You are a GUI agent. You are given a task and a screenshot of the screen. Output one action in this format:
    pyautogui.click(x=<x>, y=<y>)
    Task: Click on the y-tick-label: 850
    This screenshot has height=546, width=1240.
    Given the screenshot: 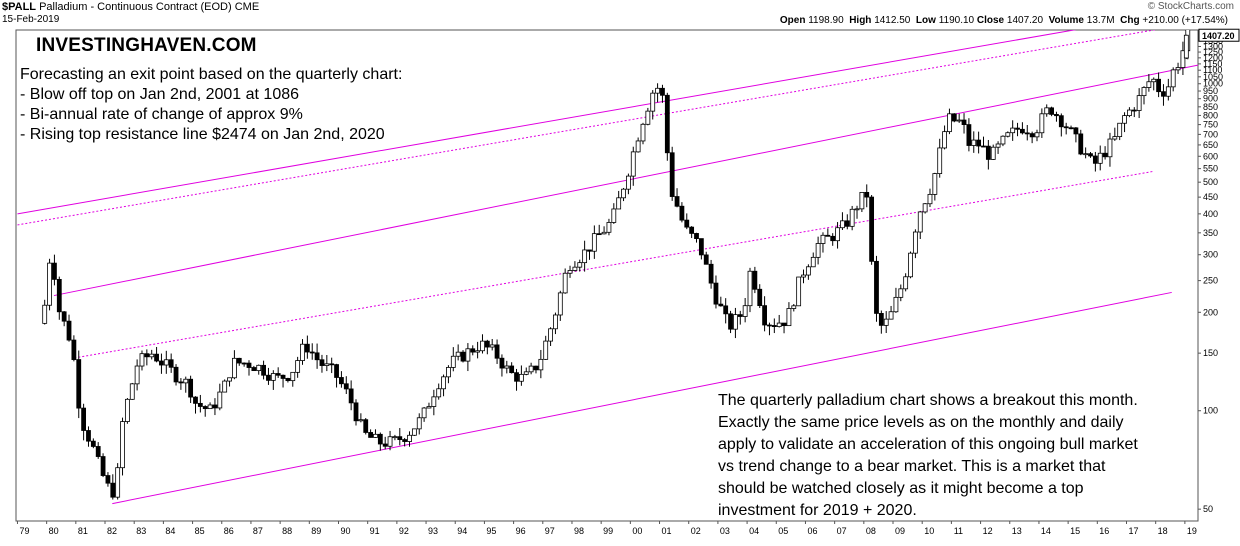 What is the action you would take?
    pyautogui.click(x=1210, y=107)
    